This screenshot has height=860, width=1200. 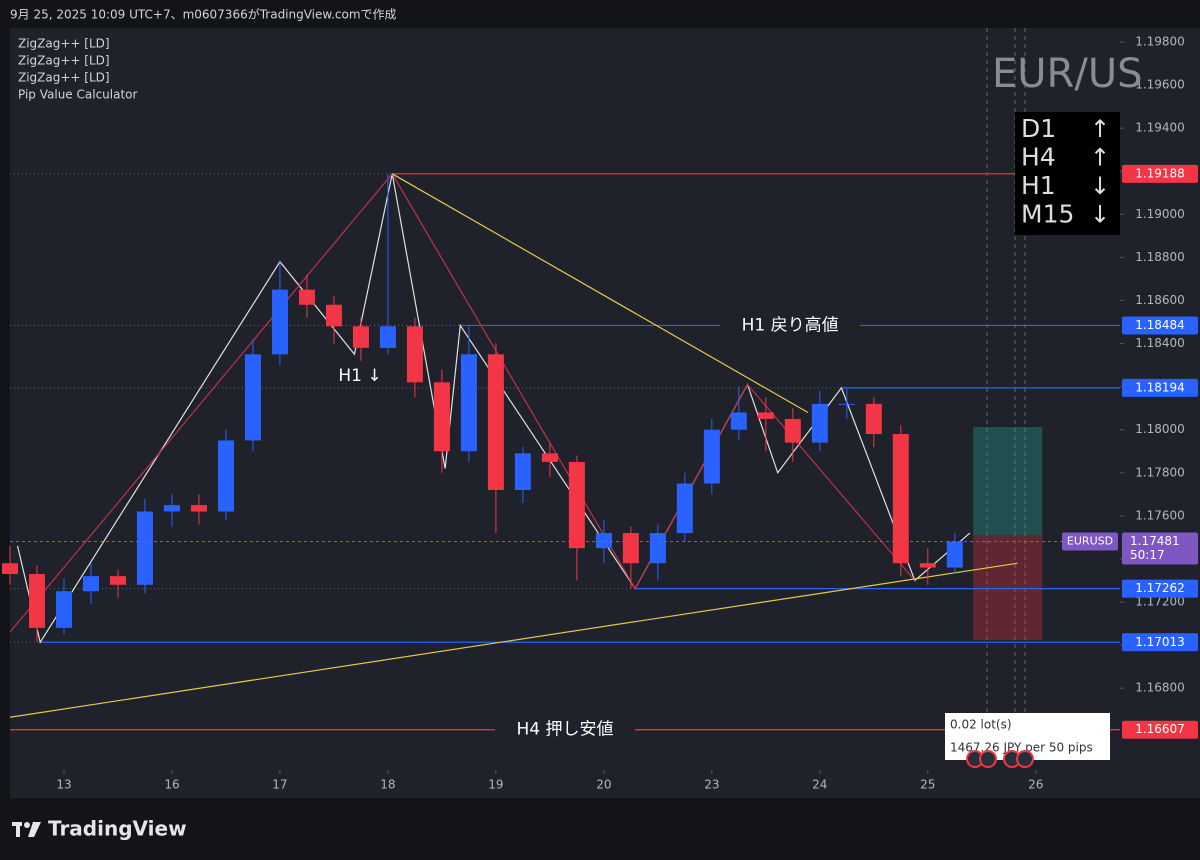 I want to click on trend-timeframe: D1, so click(x=1038, y=128).